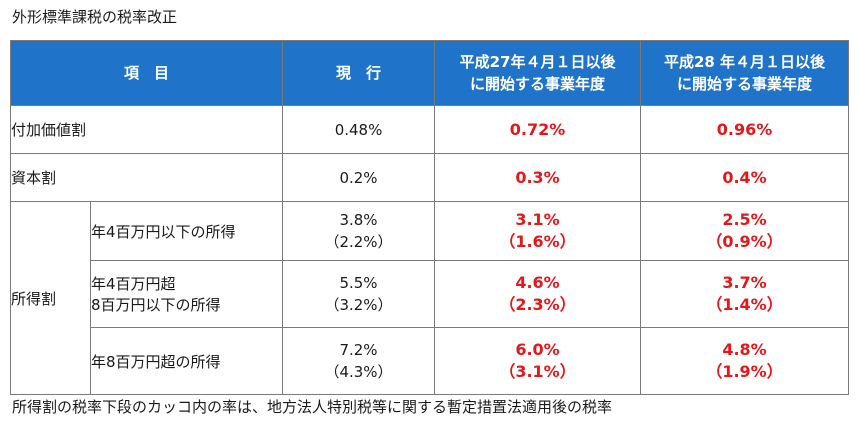  Describe the element at coordinates (744, 349) in the screenshot. I see `h28-rate-value: 4.8%` at that location.